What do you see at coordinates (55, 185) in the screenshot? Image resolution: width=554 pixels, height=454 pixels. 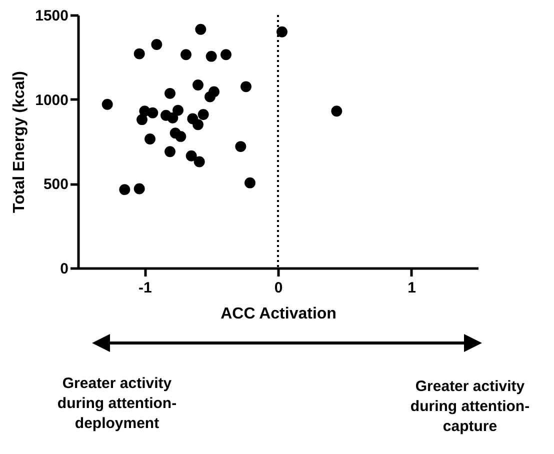 I see `y-tick-label: 500` at bounding box center [55, 185].